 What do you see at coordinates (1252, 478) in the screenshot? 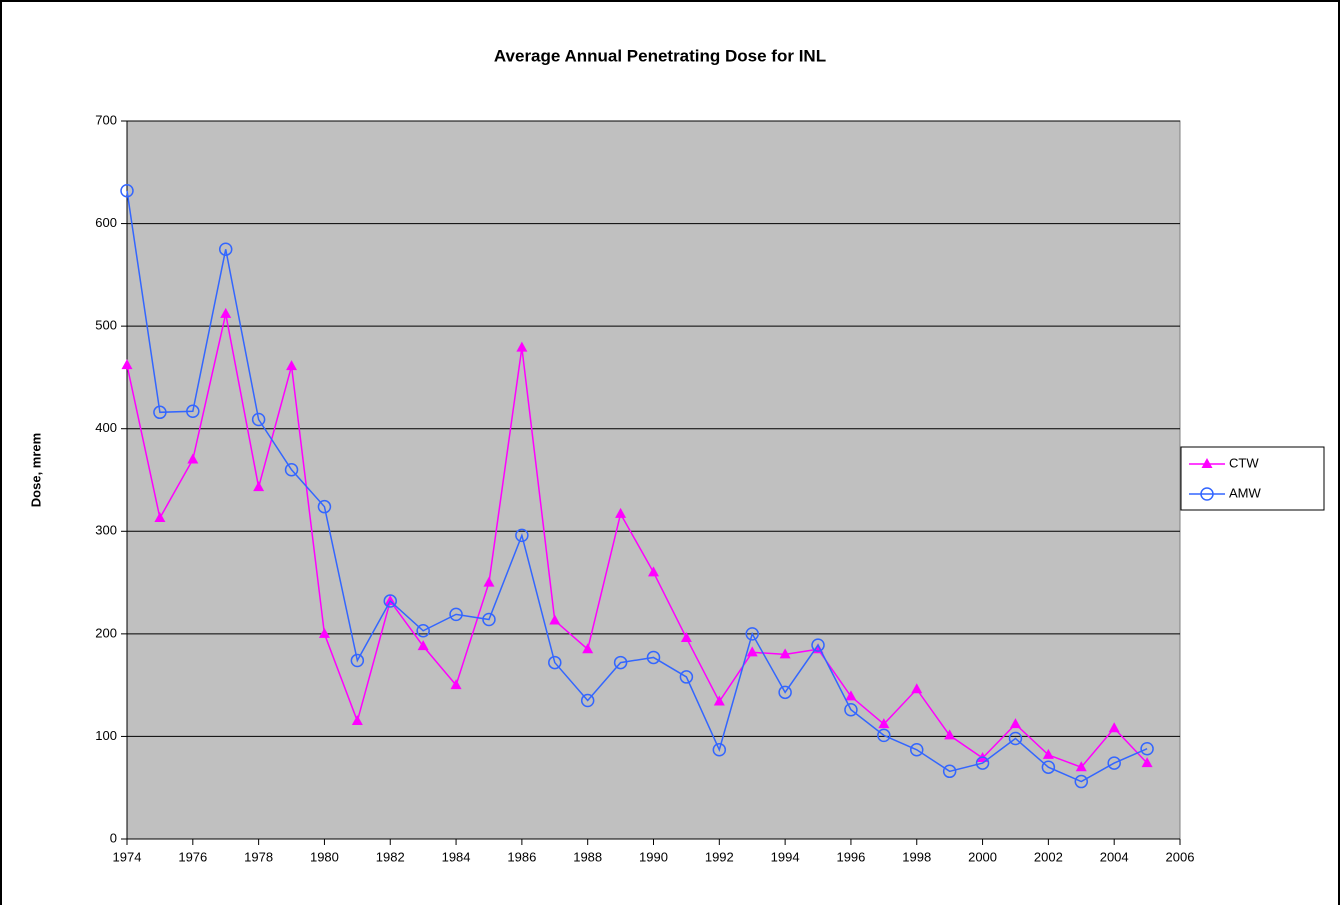
I see `legend-box` at bounding box center [1252, 478].